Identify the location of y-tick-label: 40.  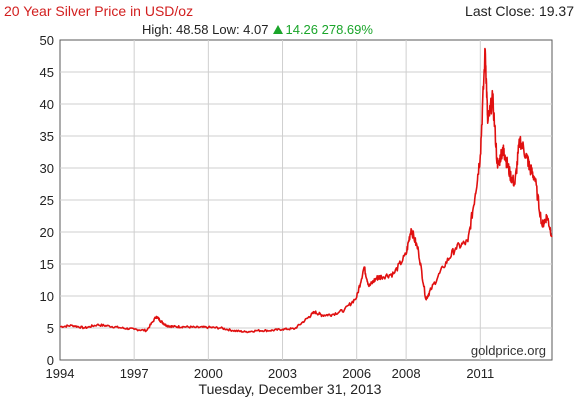
(47, 104).